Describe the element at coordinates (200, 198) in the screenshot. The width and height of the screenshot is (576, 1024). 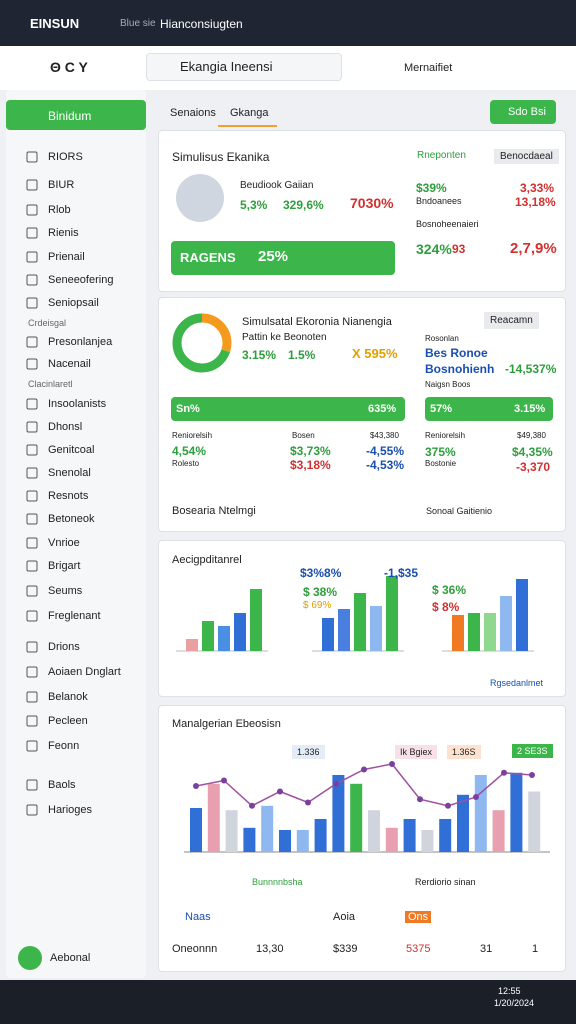
I see `avatar` at that location.